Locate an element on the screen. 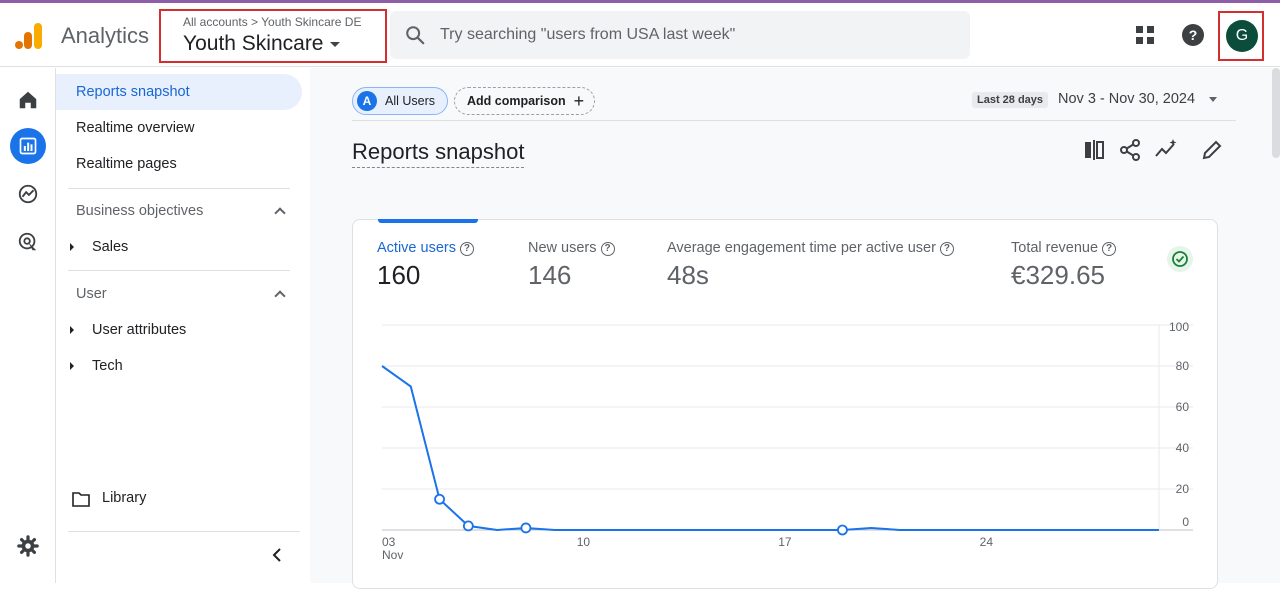  compare-columns-icon is located at coordinates (1094, 150).